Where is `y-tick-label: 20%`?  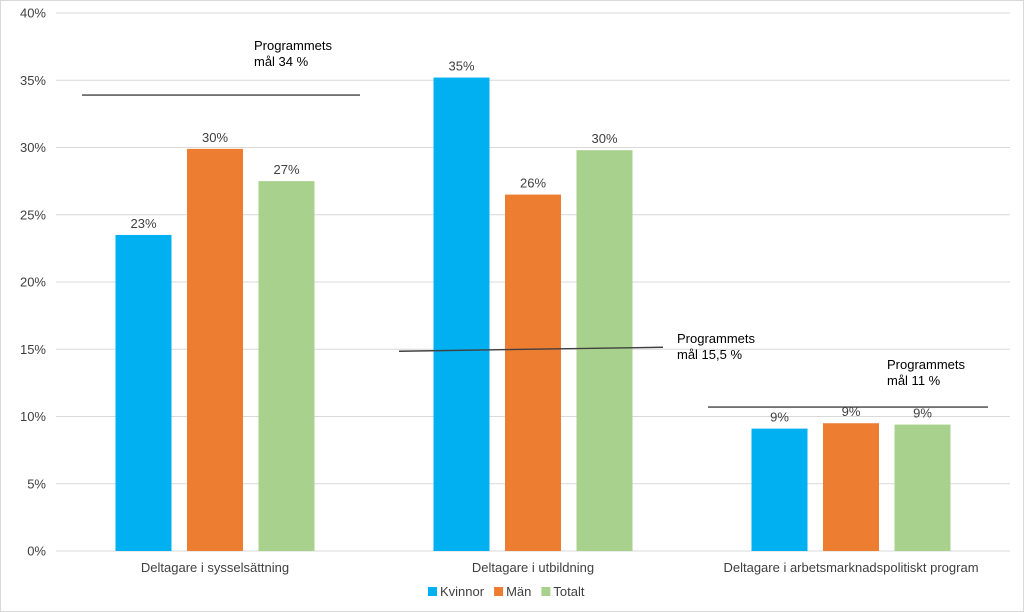
y-tick-label: 20% is located at coordinates (33, 282).